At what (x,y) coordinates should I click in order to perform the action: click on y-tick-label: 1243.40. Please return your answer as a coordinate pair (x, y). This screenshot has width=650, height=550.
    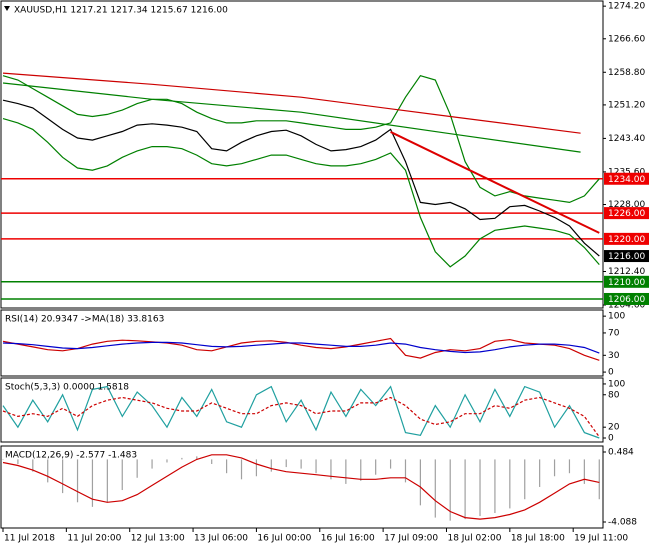
    Looking at the image, I should click on (626, 139).